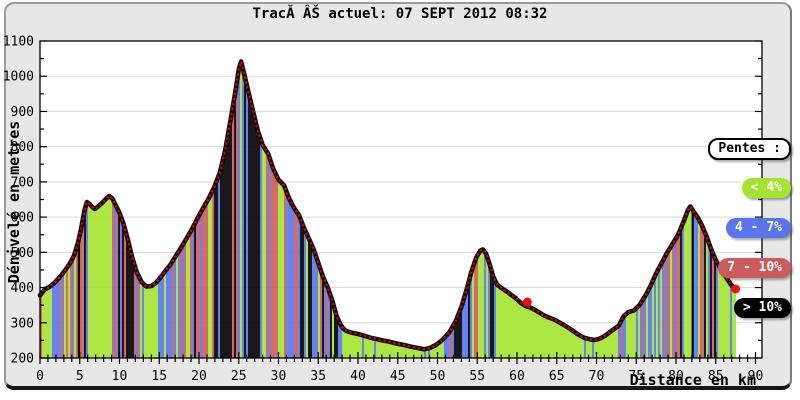 The height and width of the screenshot is (400, 800). Describe the element at coordinates (438, 376) in the screenshot. I see `svg-text: 50` at that location.